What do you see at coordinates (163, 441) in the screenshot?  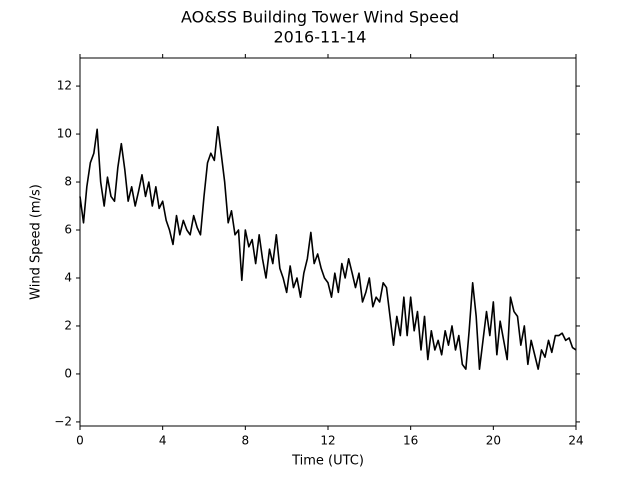 I see `x-tick-label: 4` at bounding box center [163, 441].